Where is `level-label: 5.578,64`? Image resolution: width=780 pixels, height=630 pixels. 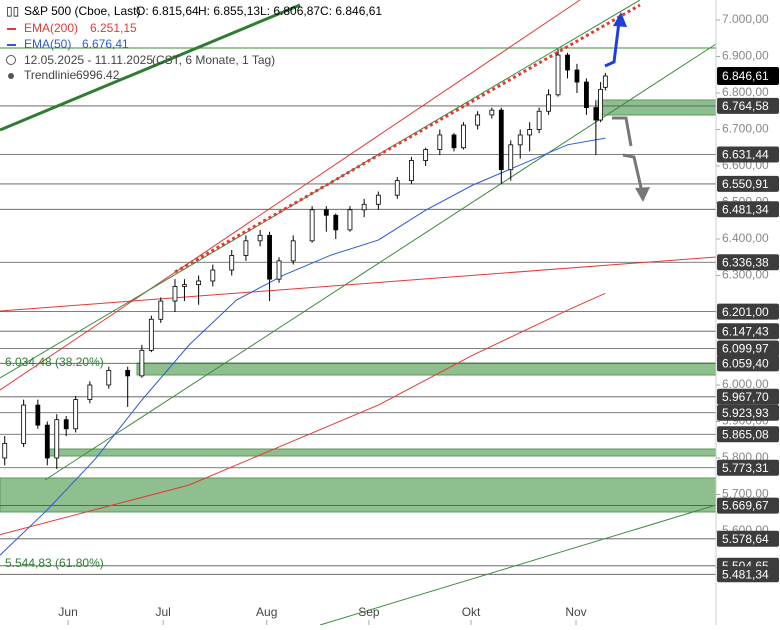 level-label: 5.578,64 is located at coordinates (745, 539).